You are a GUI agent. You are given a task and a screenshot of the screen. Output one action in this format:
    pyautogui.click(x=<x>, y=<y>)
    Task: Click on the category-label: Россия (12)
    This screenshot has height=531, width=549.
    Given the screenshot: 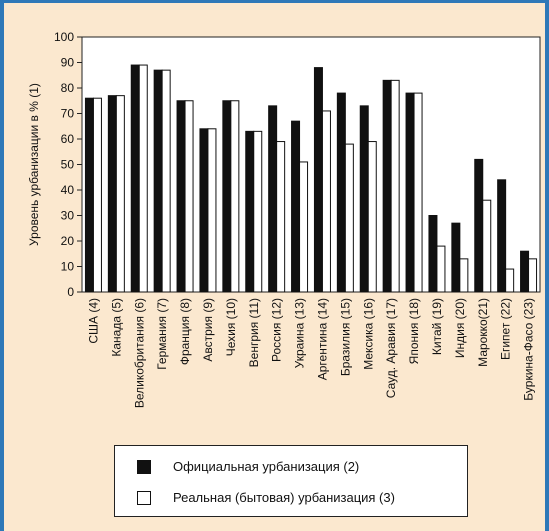 What is the action you would take?
    pyautogui.click(x=277, y=330)
    